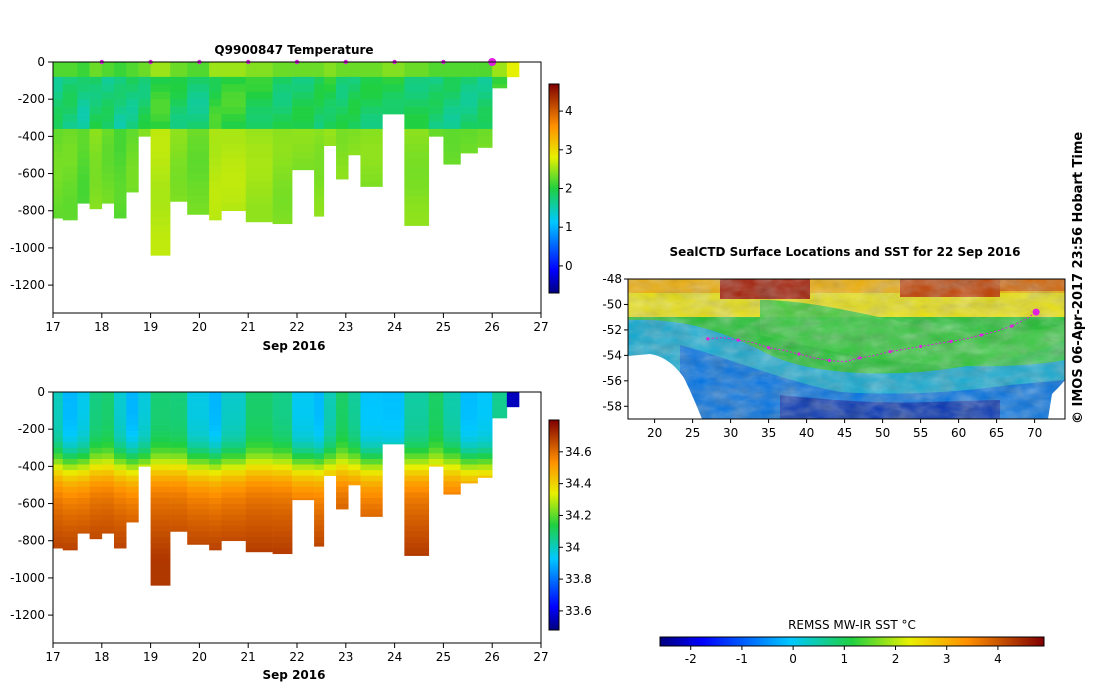 This screenshot has height=700, width=1099. Describe the element at coordinates (540, 657) in the screenshot. I see `x-tick-label: 27` at that location.